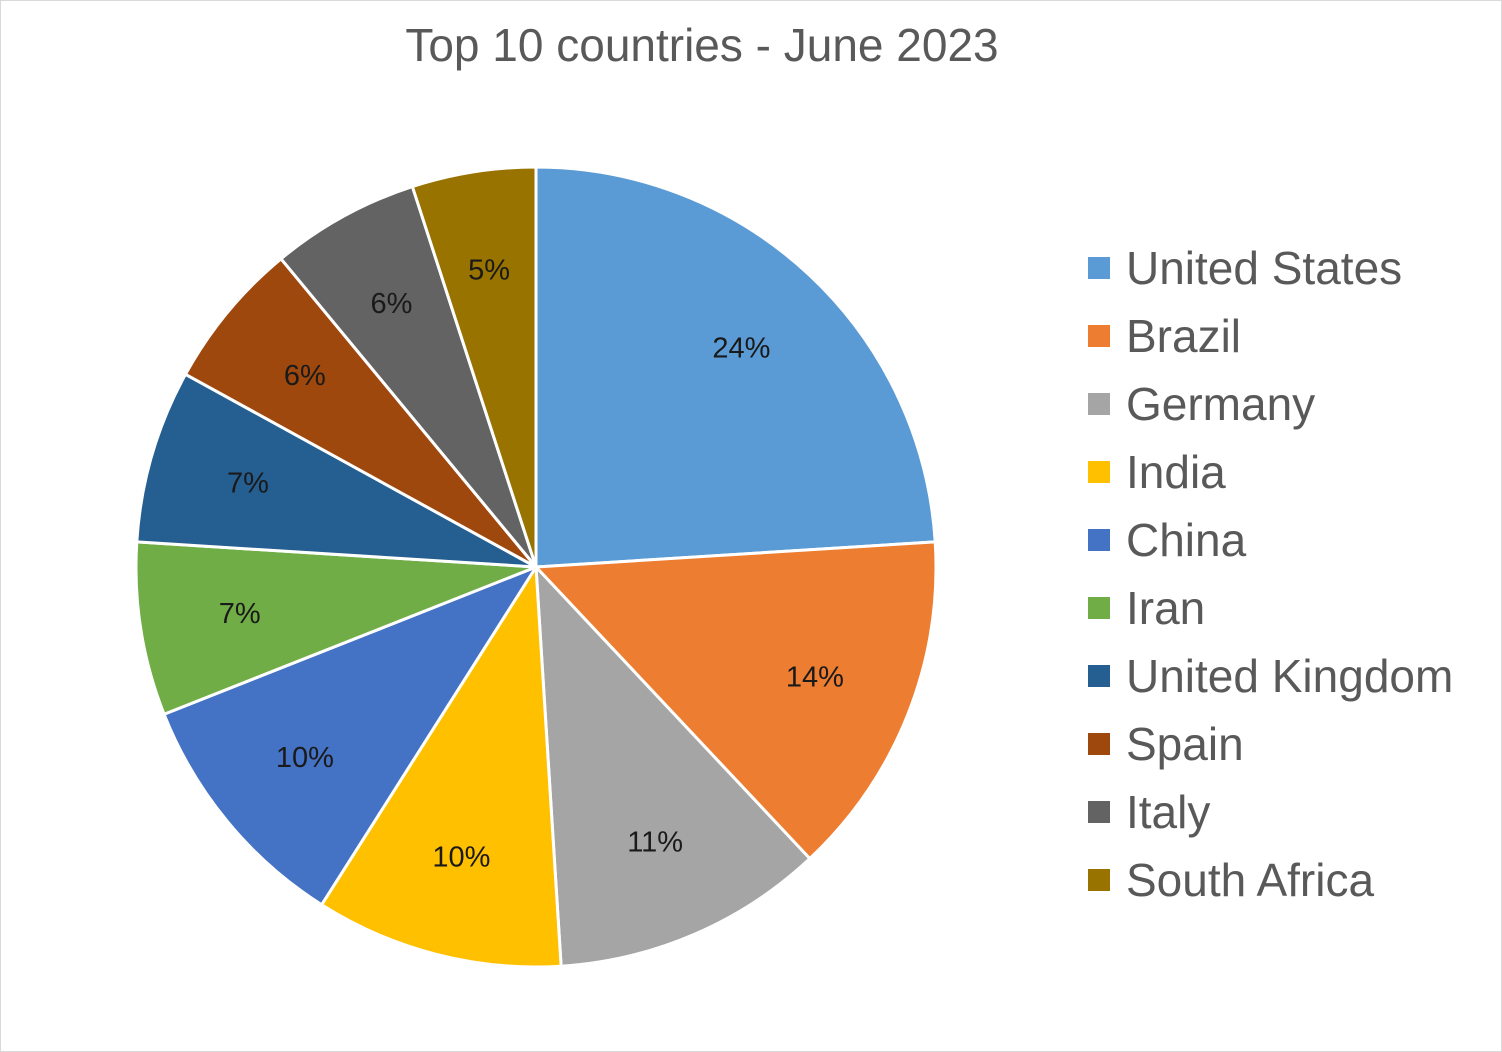 This screenshot has width=1502, height=1052. What do you see at coordinates (240, 614) in the screenshot?
I see `data-label-iran: 7%` at bounding box center [240, 614].